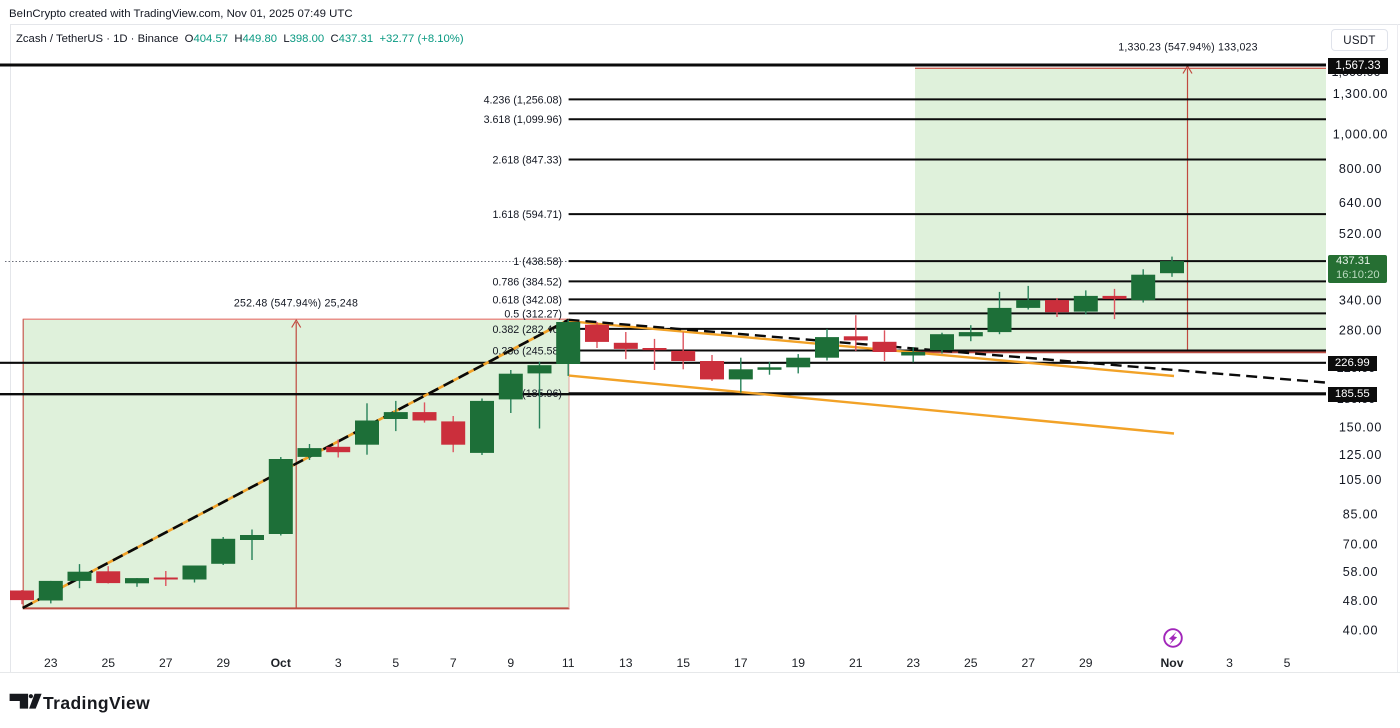  I want to click on svg-text: 21, so click(856, 663).